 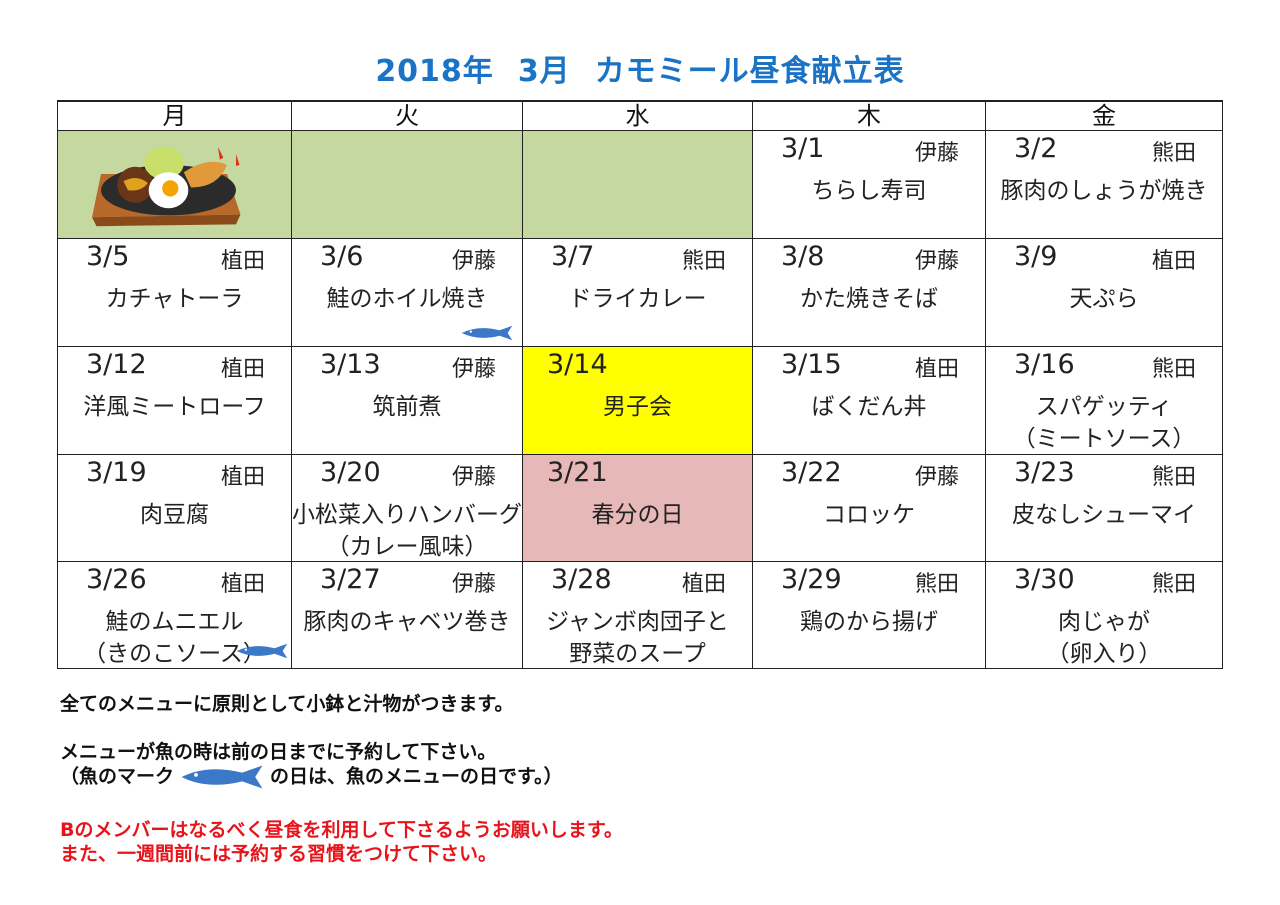 I want to click on title-year: 2018年, so click(x=434, y=71).